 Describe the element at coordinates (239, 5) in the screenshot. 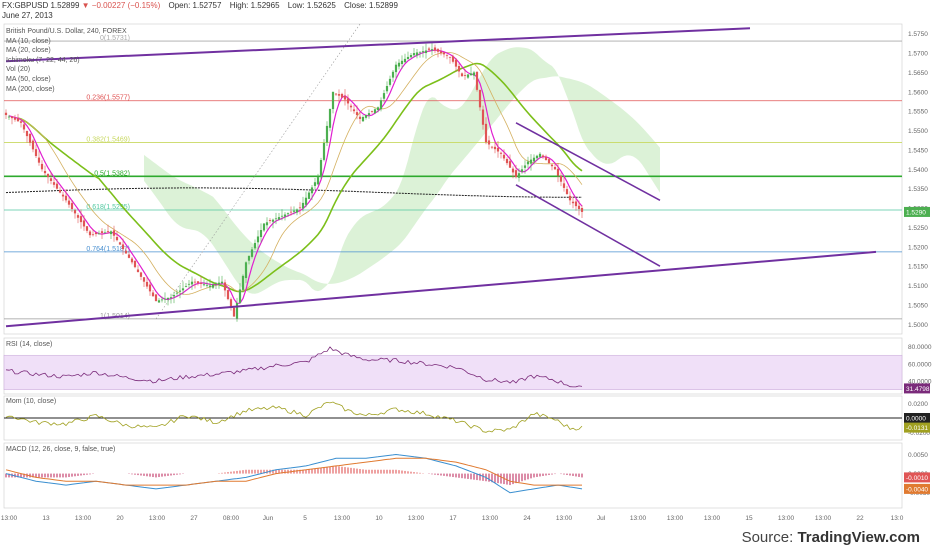

I see `high-label: High:` at that location.